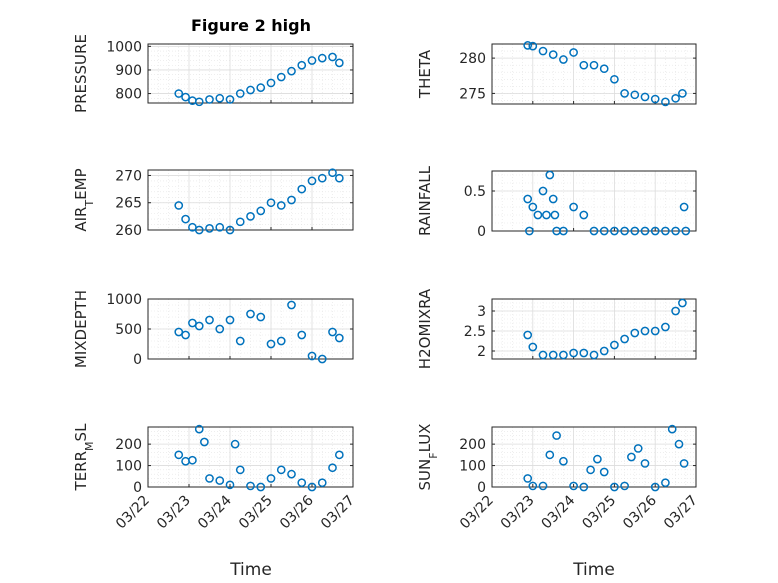 Image resolution: width=778 pixels, height=583 pixels. Describe the element at coordinates (84, 457) in the screenshot. I see `y-axis-label: TERRMSL` at that location.